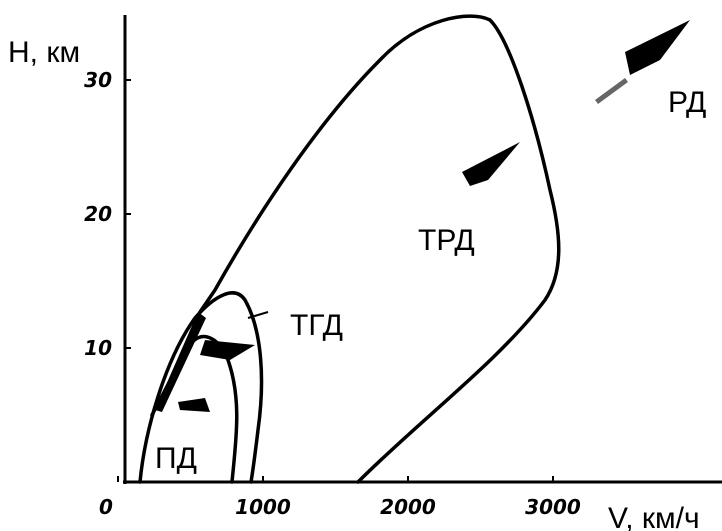 The image size is (722, 531). I want to click on y-tick-label: 30, so click(98, 80).